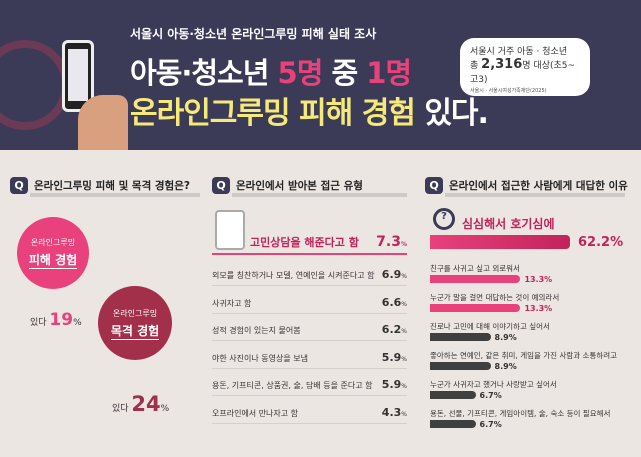  What do you see at coordinates (526, 185) in the screenshot?
I see `q3-heading: Q 온라인에서 접근한 사람에게 대답한 이유` at bounding box center [526, 185].